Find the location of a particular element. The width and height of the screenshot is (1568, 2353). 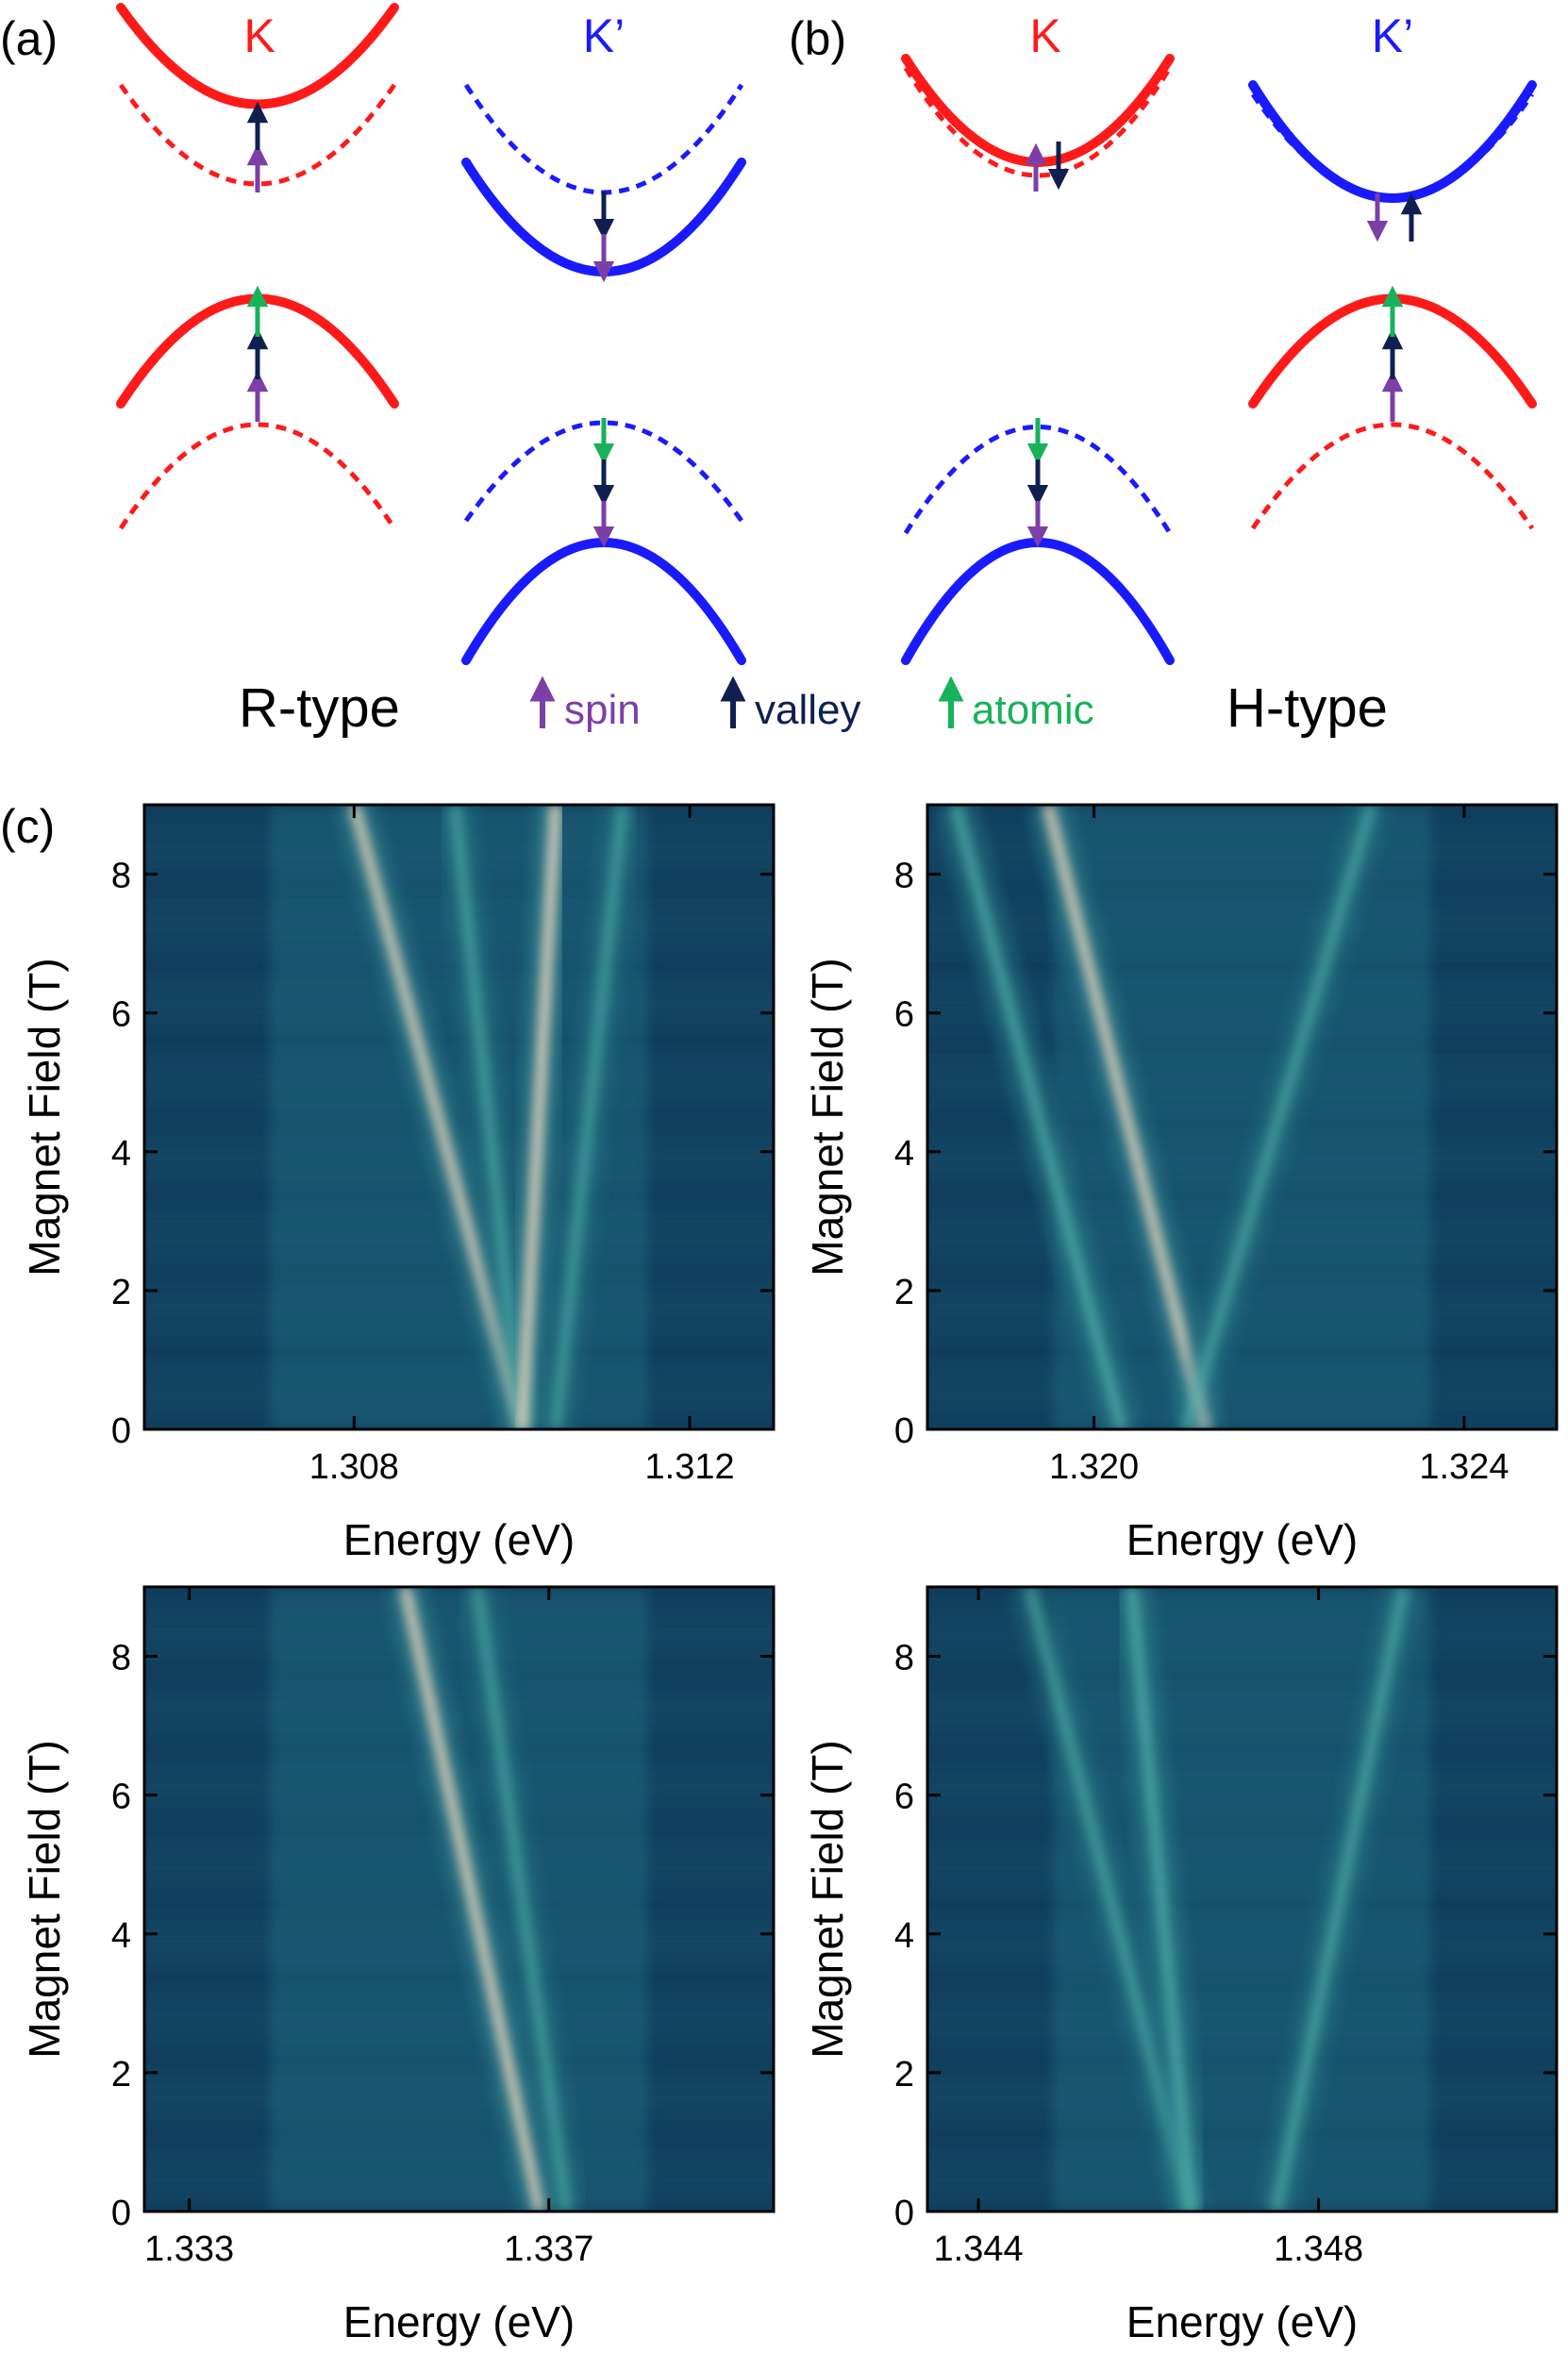

type-label-r: R-type is located at coordinates (319, 708).